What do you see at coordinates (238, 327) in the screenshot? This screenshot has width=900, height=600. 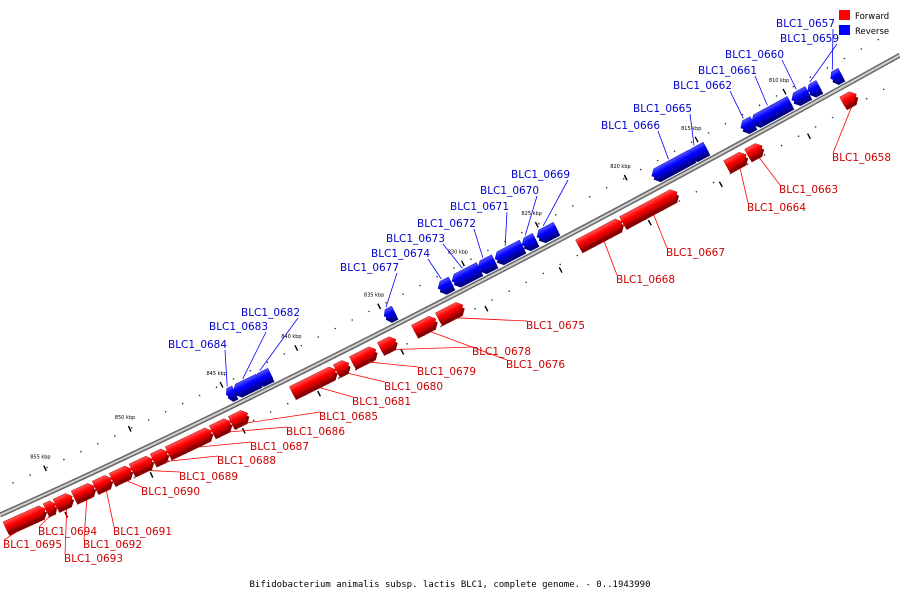 I see `gene-label: BLC1_0683` at bounding box center [238, 327].